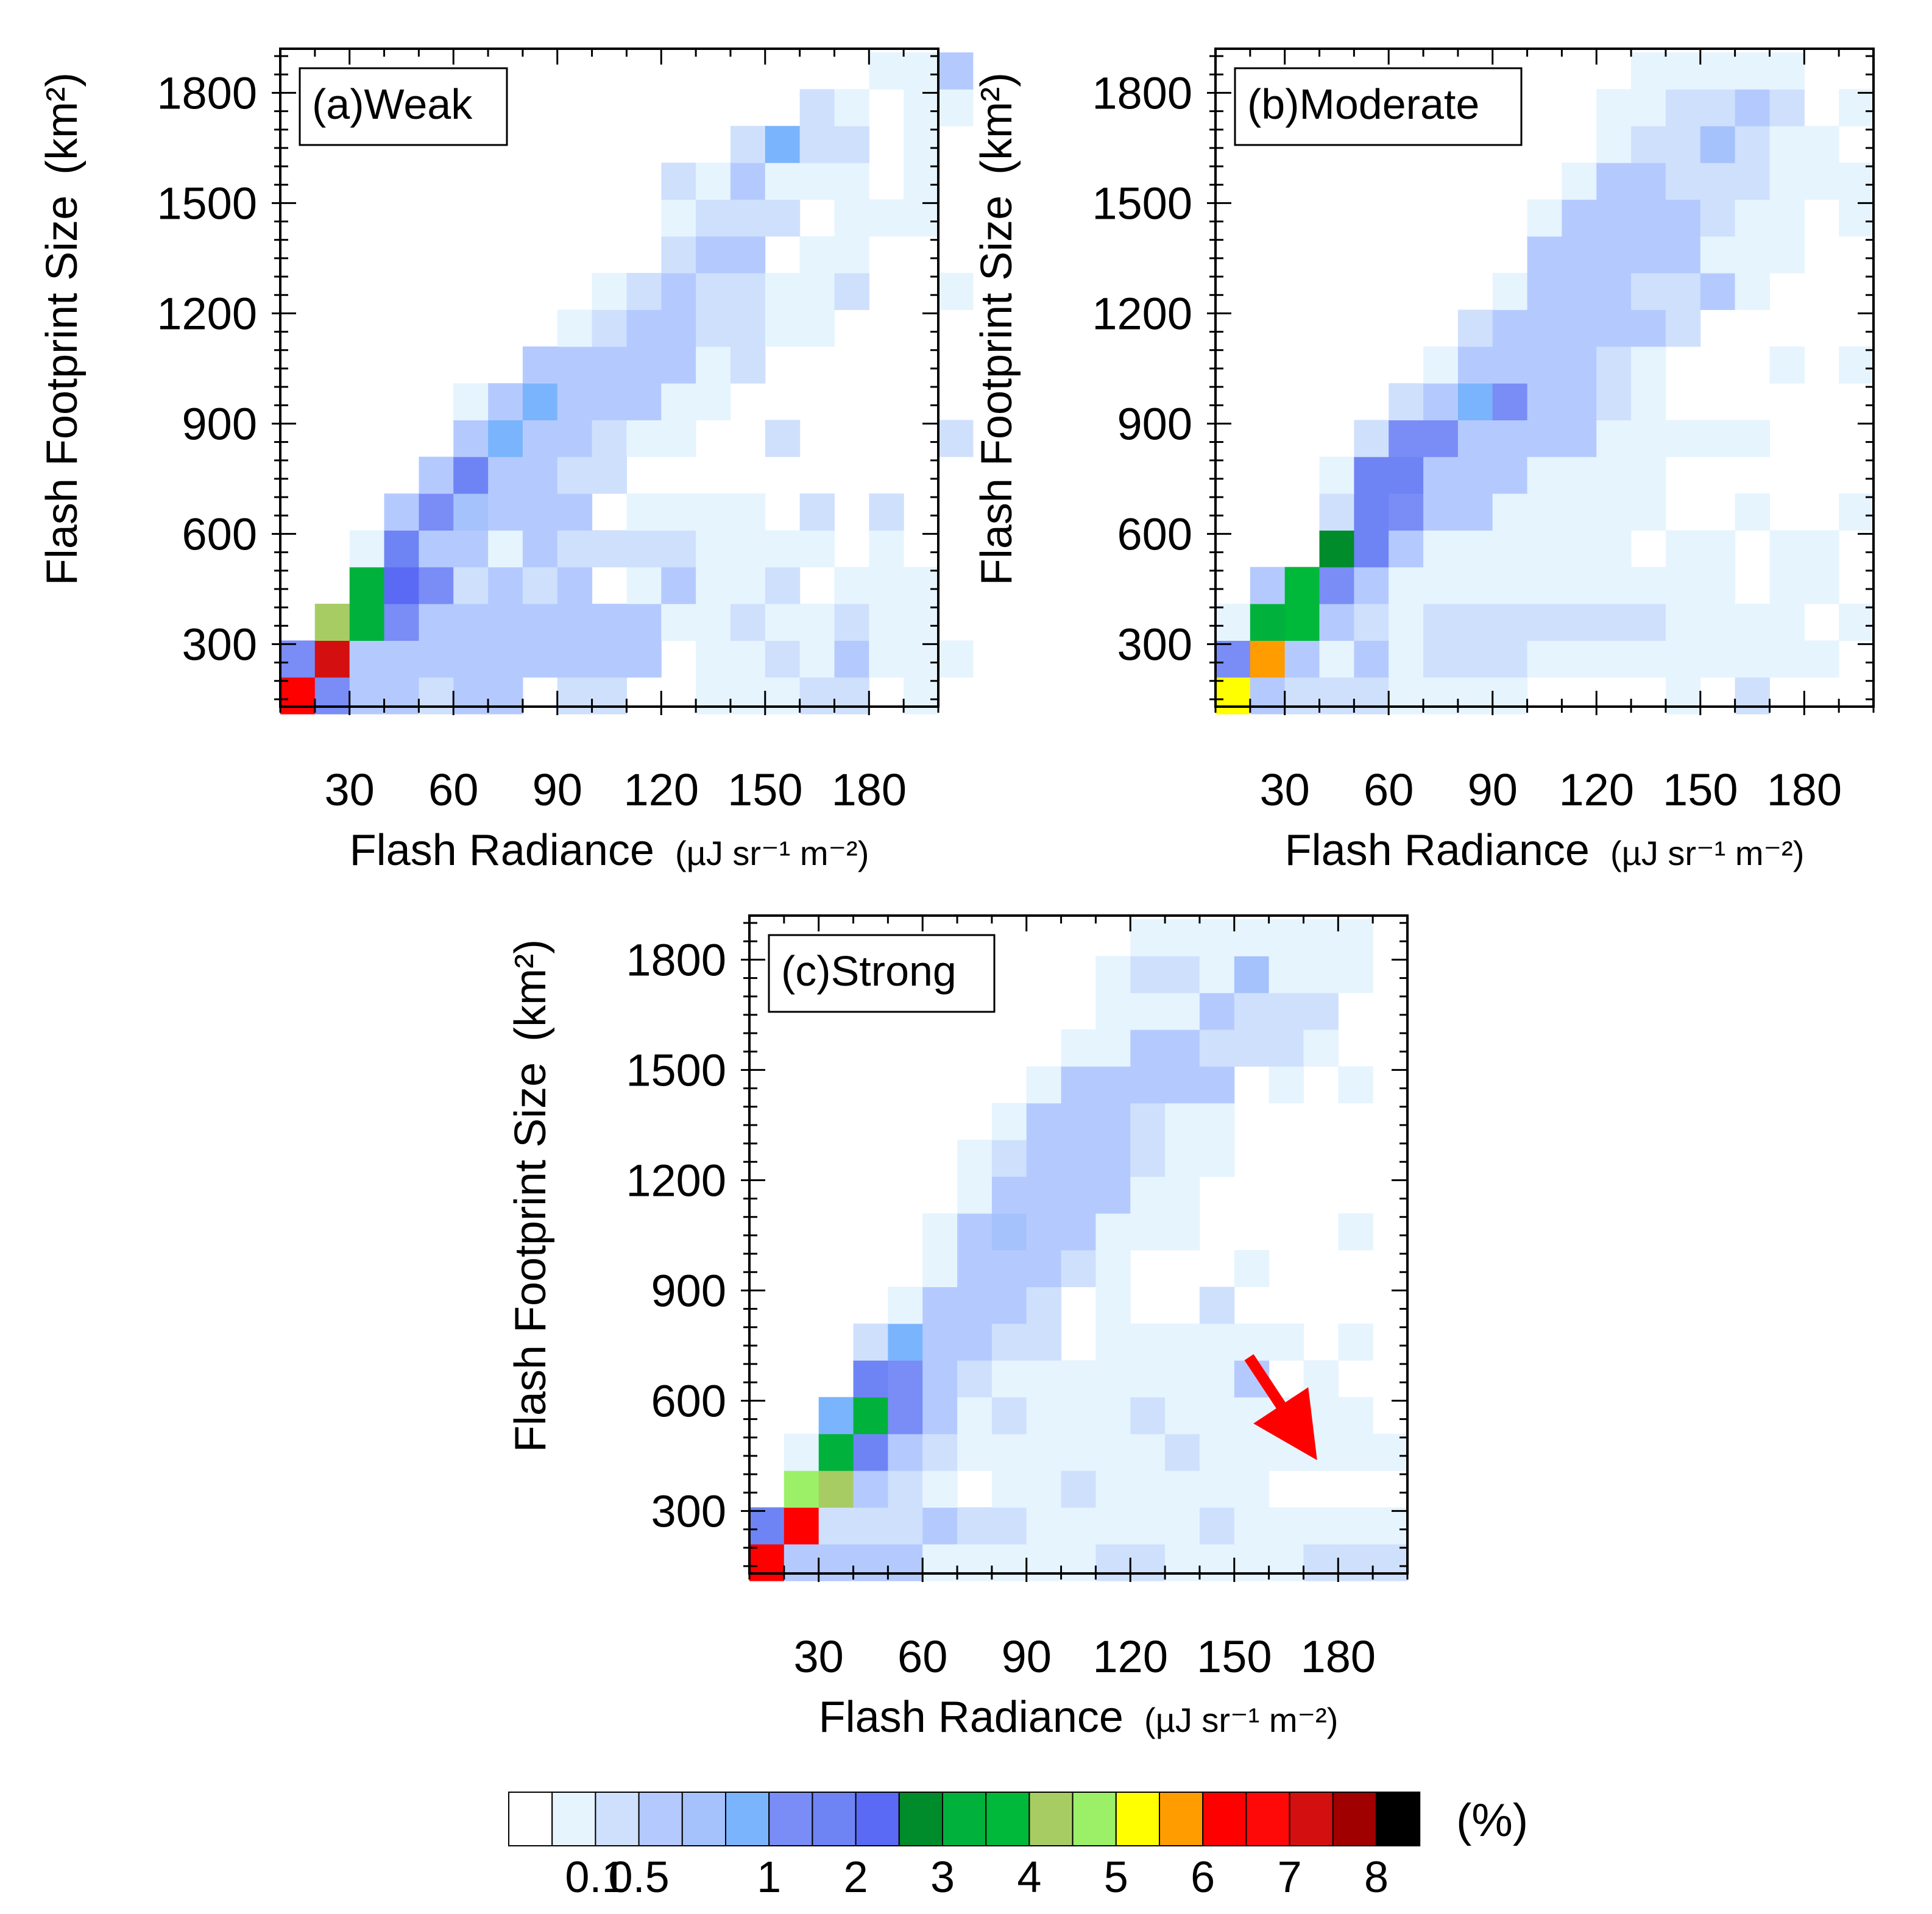 This screenshot has width=1932, height=1914. What do you see at coordinates (676, 959) in the screenshot?
I see `y-tick-label: 1800` at bounding box center [676, 959].